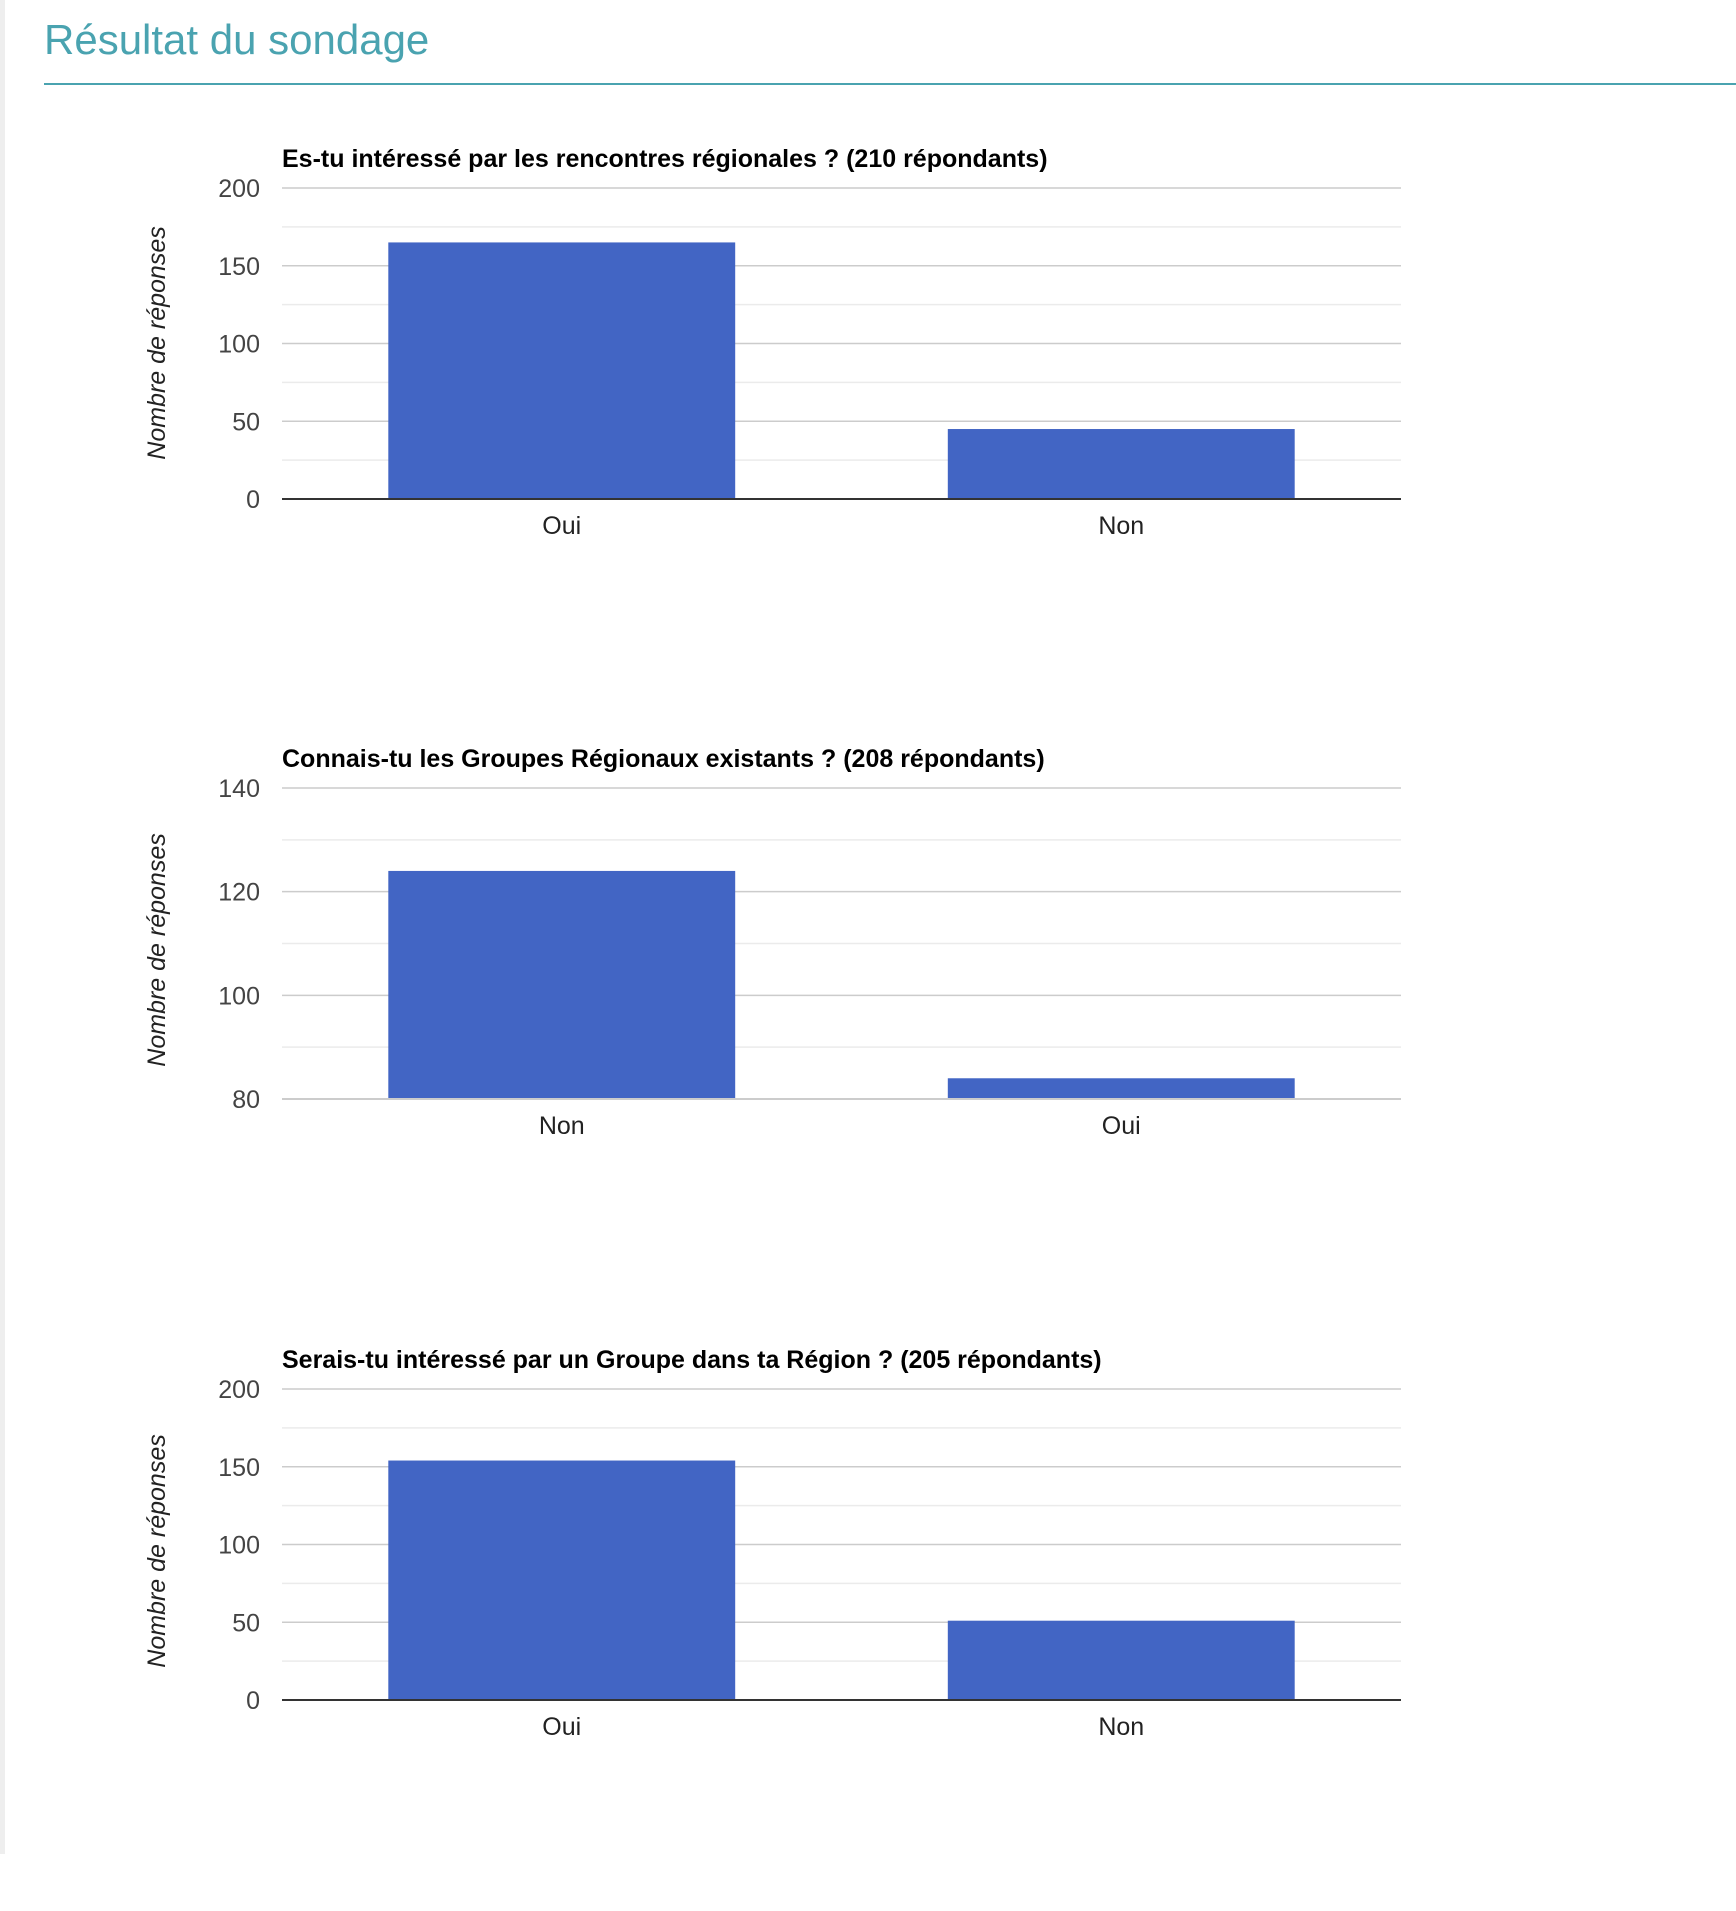 The height and width of the screenshot is (1911, 1736). What do you see at coordinates (246, 1100) in the screenshot?
I see `y-tick-label: 80` at bounding box center [246, 1100].